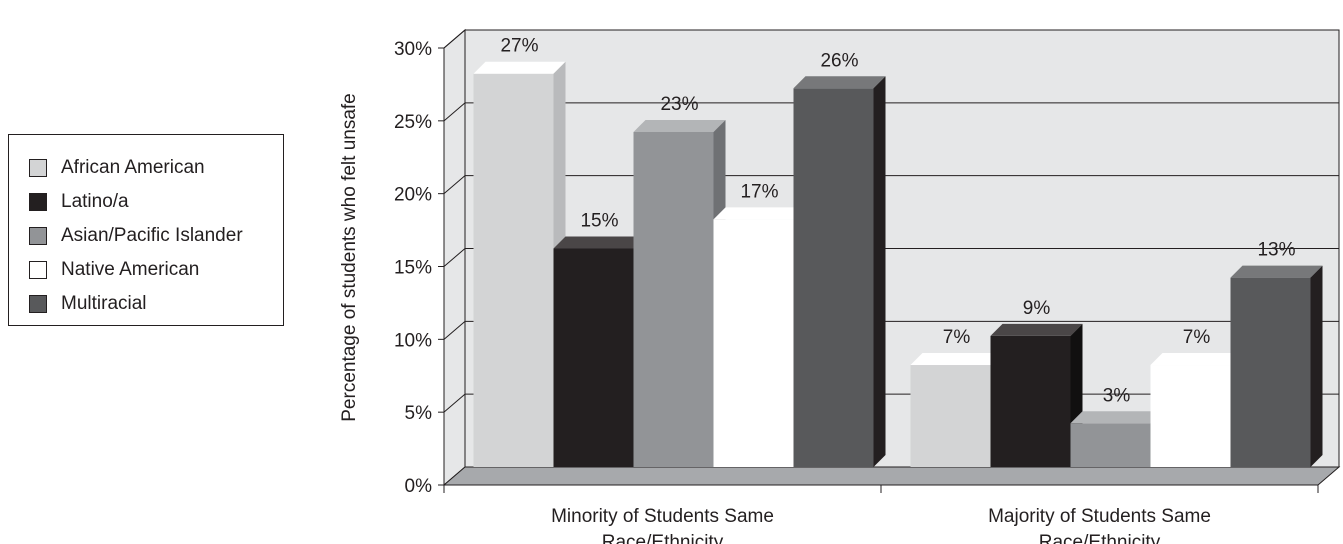 Image resolution: width=1343 pixels, height=544 pixels. I want to click on legend-label: Latino/a, so click(95, 201).